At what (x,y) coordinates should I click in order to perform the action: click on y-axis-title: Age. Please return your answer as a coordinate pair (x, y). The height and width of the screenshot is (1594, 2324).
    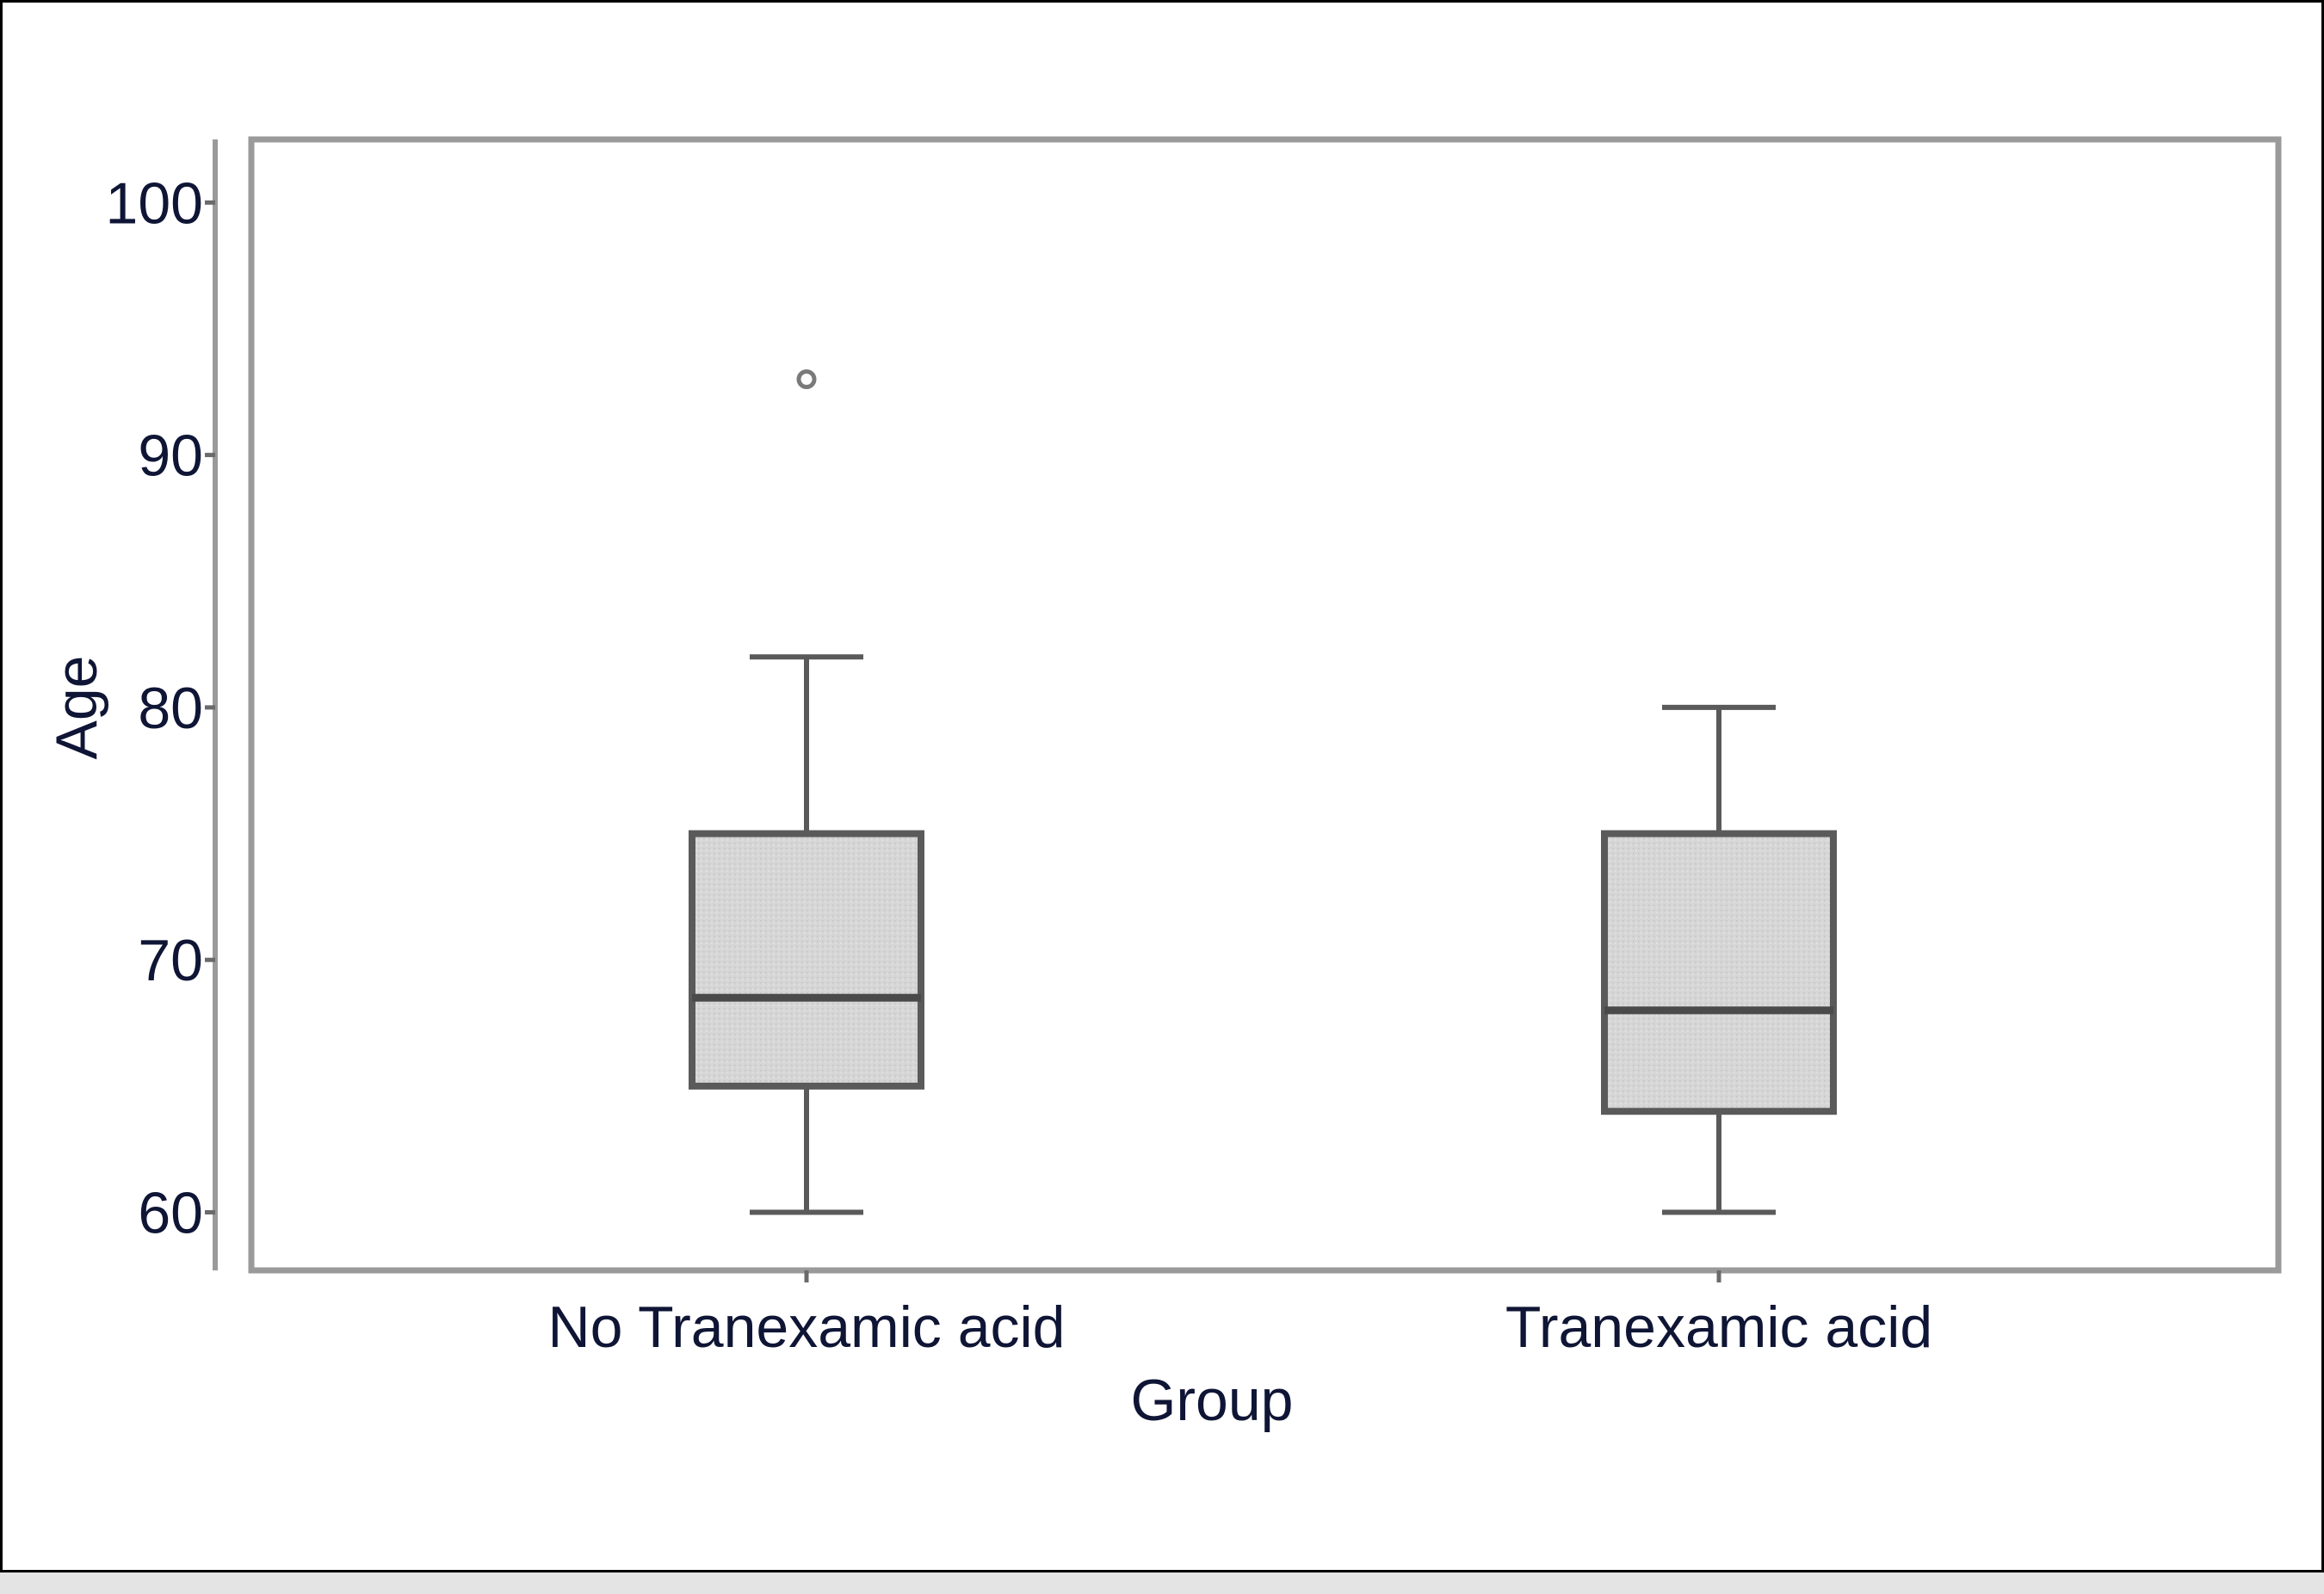
    Looking at the image, I should click on (76, 708).